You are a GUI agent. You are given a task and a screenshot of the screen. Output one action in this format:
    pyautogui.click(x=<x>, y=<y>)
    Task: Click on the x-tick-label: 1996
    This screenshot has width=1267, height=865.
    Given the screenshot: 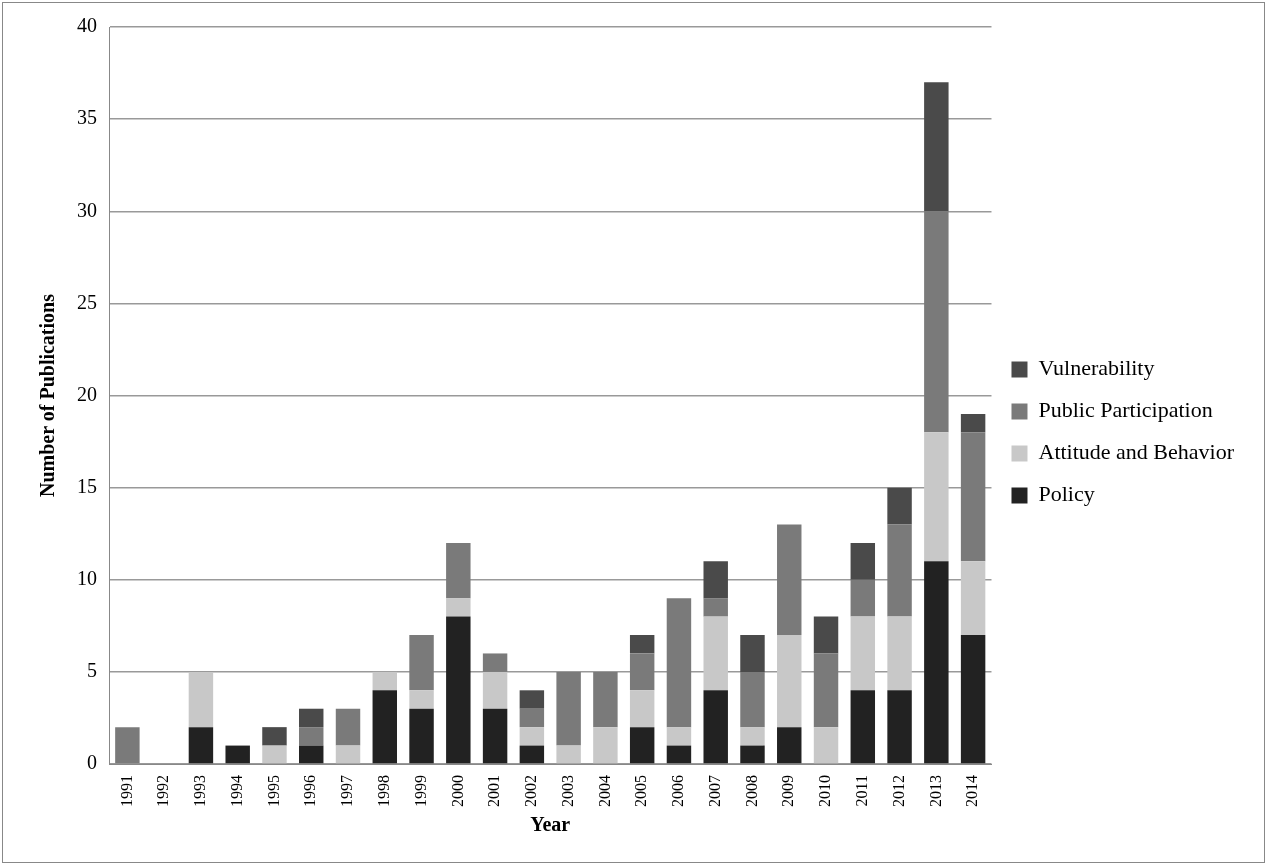 What is the action you would take?
    pyautogui.click(x=310, y=791)
    